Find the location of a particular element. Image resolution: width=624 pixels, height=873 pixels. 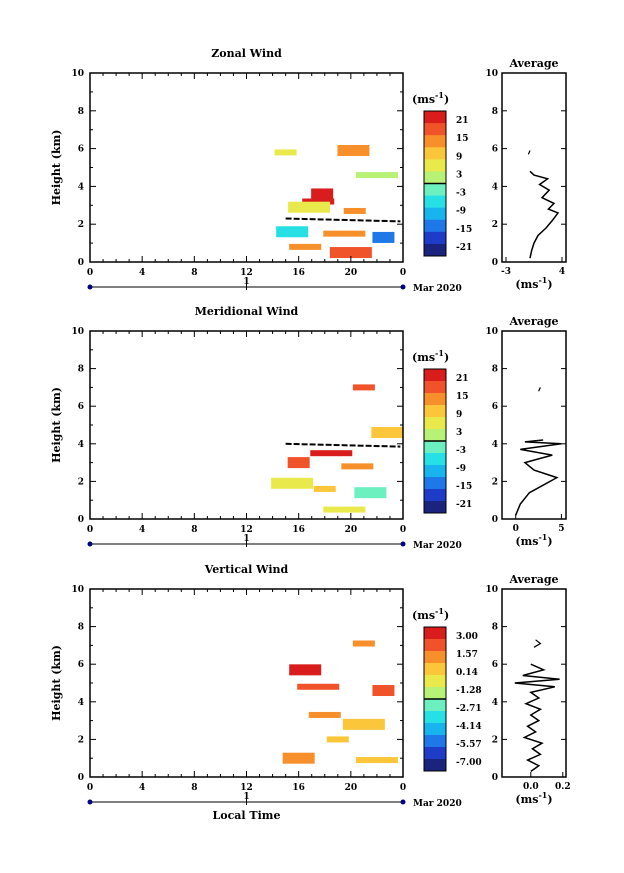

date-marker: 1 is located at coordinates (246, 282).